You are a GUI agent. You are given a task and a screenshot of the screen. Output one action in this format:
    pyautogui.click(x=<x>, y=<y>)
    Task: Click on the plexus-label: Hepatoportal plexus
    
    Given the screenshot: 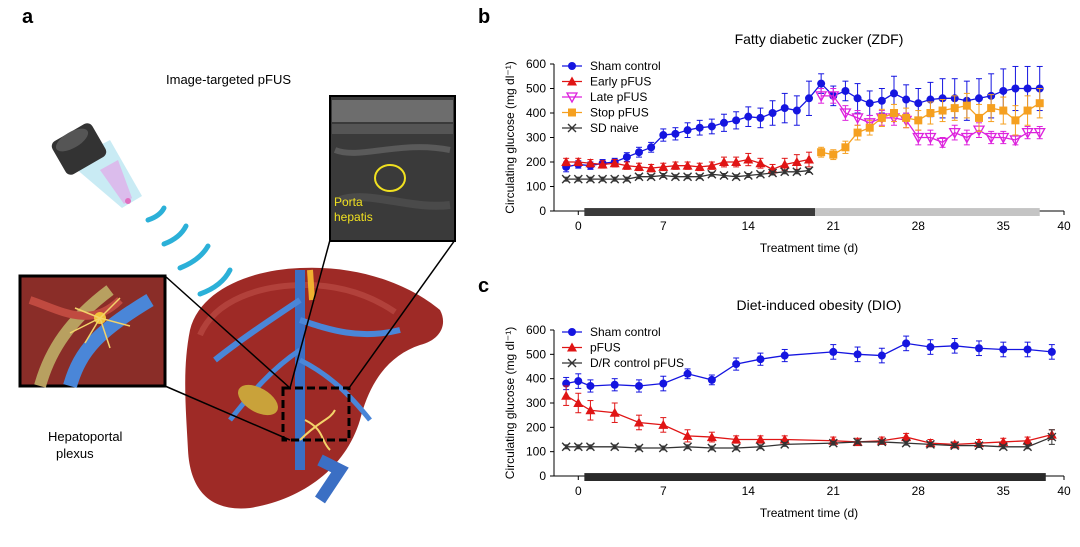 What is the action you would take?
    pyautogui.click(x=85, y=445)
    